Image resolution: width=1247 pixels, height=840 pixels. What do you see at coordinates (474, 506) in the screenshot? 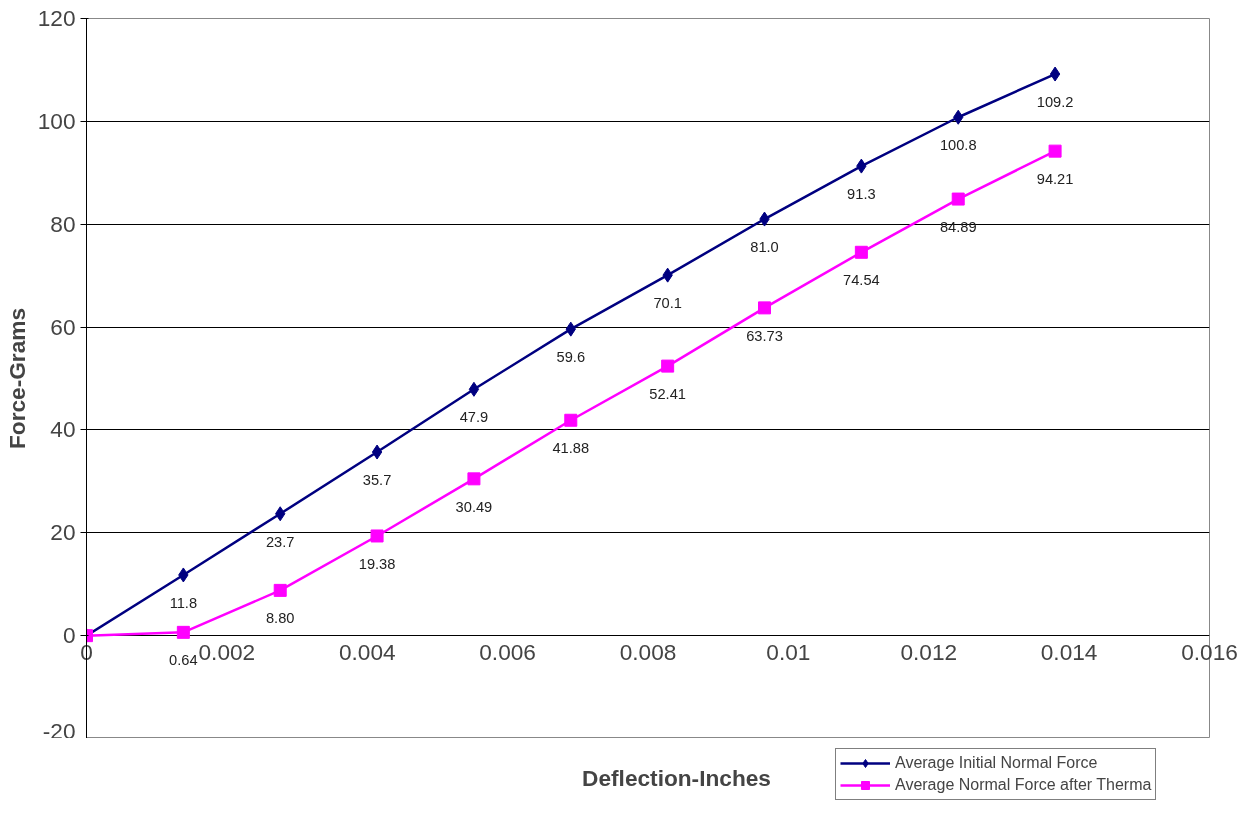
I see `data-label: 30.49` at bounding box center [474, 506].